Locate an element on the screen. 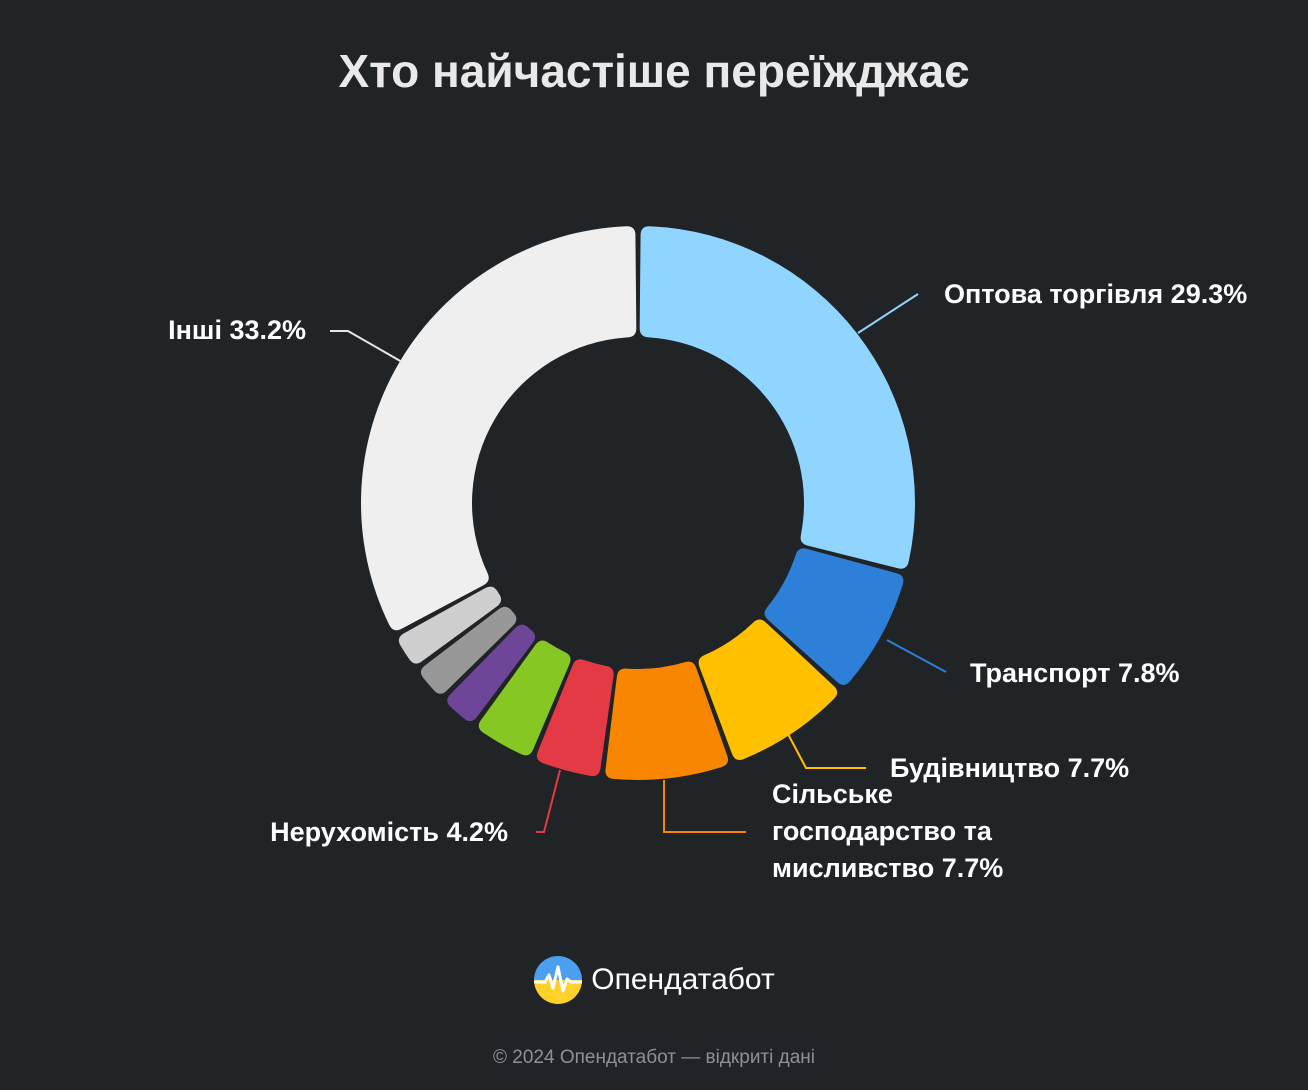 The height and width of the screenshot is (1090, 1308). slice-label-line: Сільське is located at coordinates (832, 794).